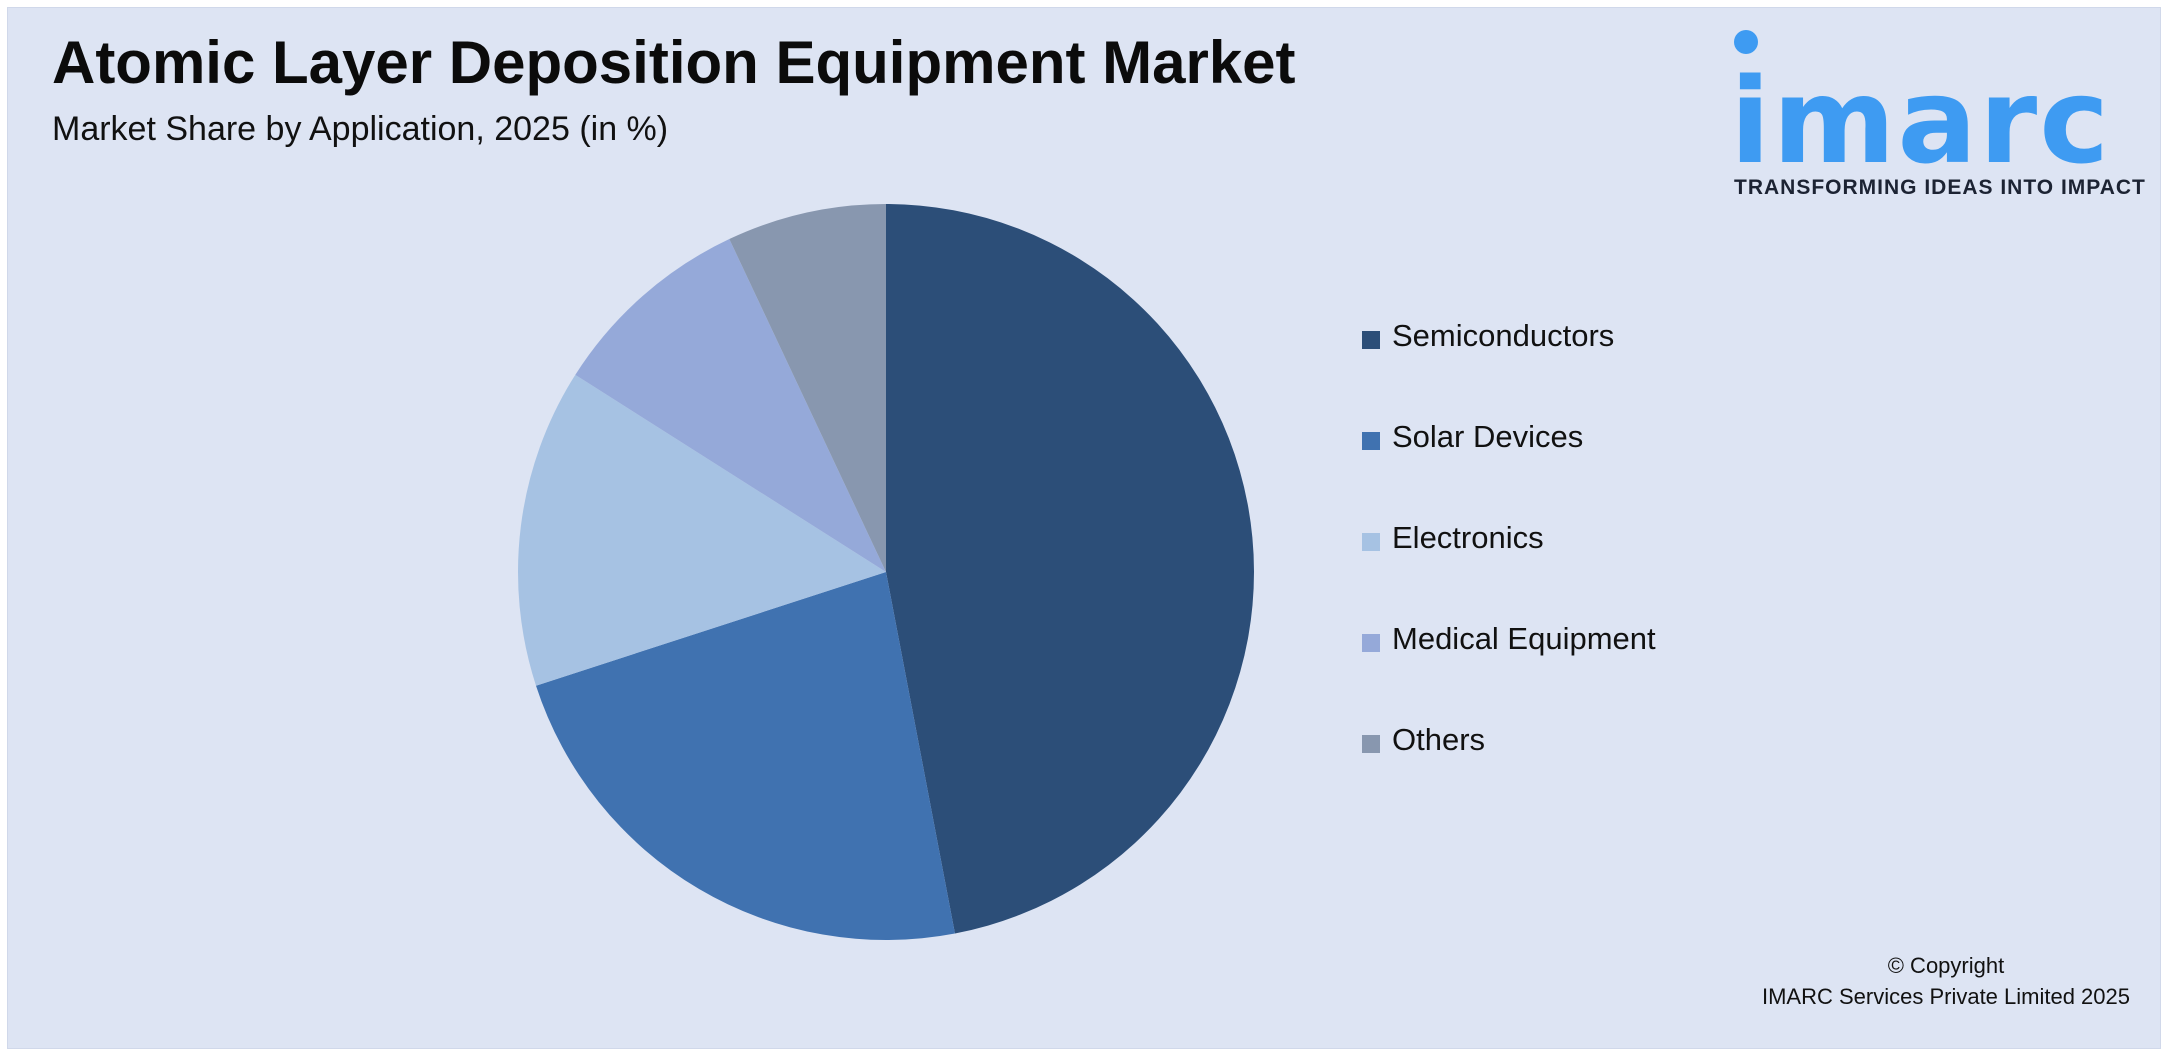 This screenshot has height=1056, width=2168. I want to click on logo-wordmark: imarc, so click(1921, 121).